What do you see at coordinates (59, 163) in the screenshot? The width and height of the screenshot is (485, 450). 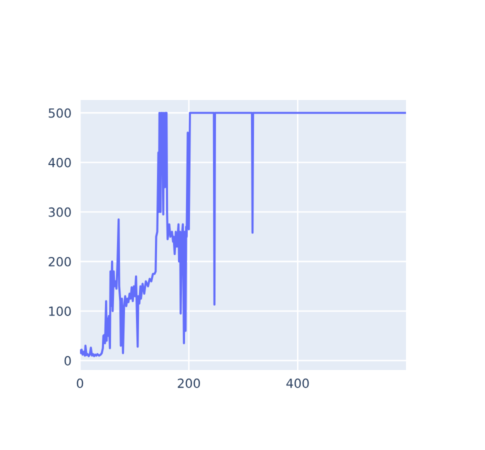 I see `y-tick-label: 400` at bounding box center [59, 163].